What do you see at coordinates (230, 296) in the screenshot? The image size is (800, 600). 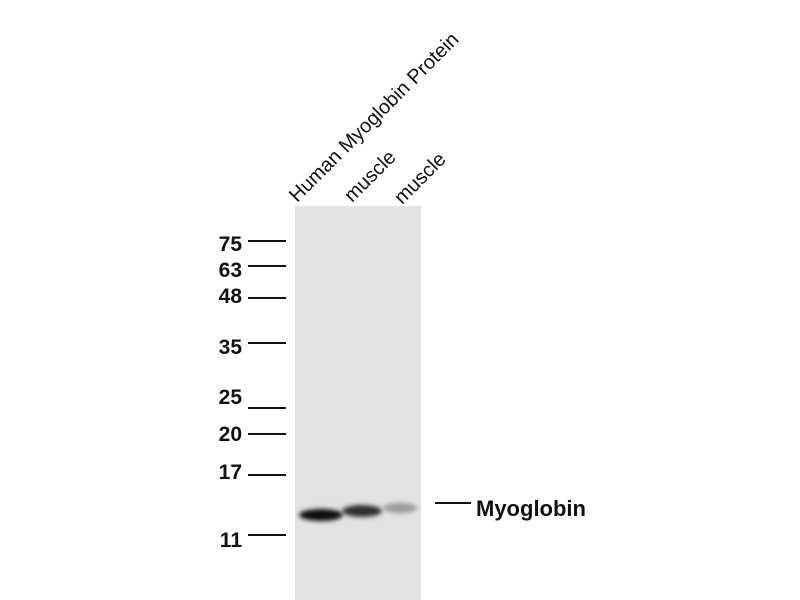 I see `marker-48: 48` at bounding box center [230, 296].